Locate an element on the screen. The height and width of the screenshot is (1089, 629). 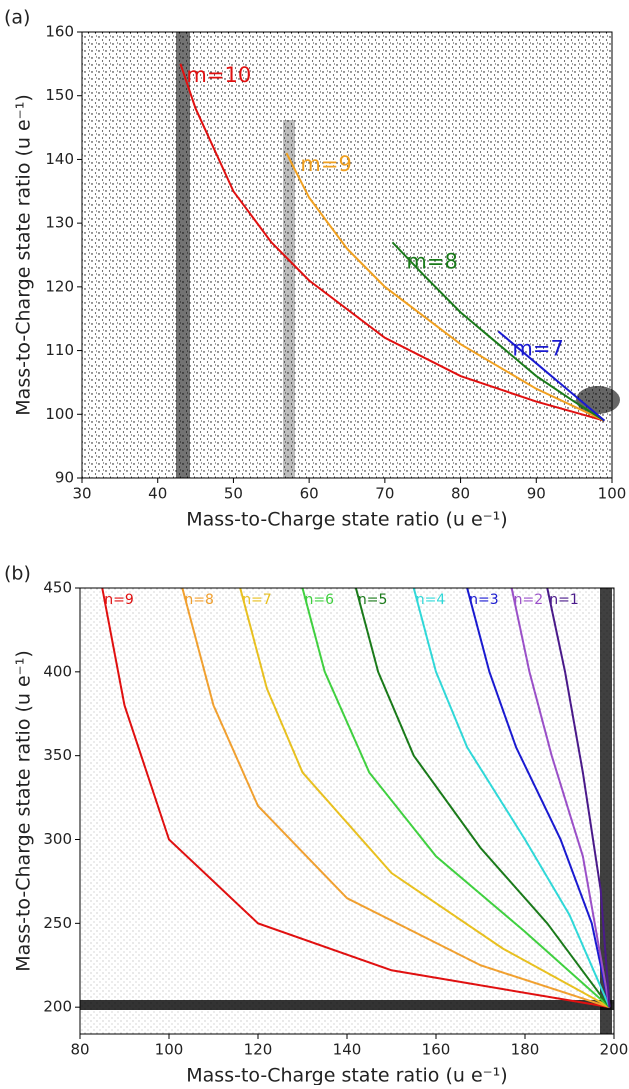
curve-label: n=2 is located at coordinates (529, 600).